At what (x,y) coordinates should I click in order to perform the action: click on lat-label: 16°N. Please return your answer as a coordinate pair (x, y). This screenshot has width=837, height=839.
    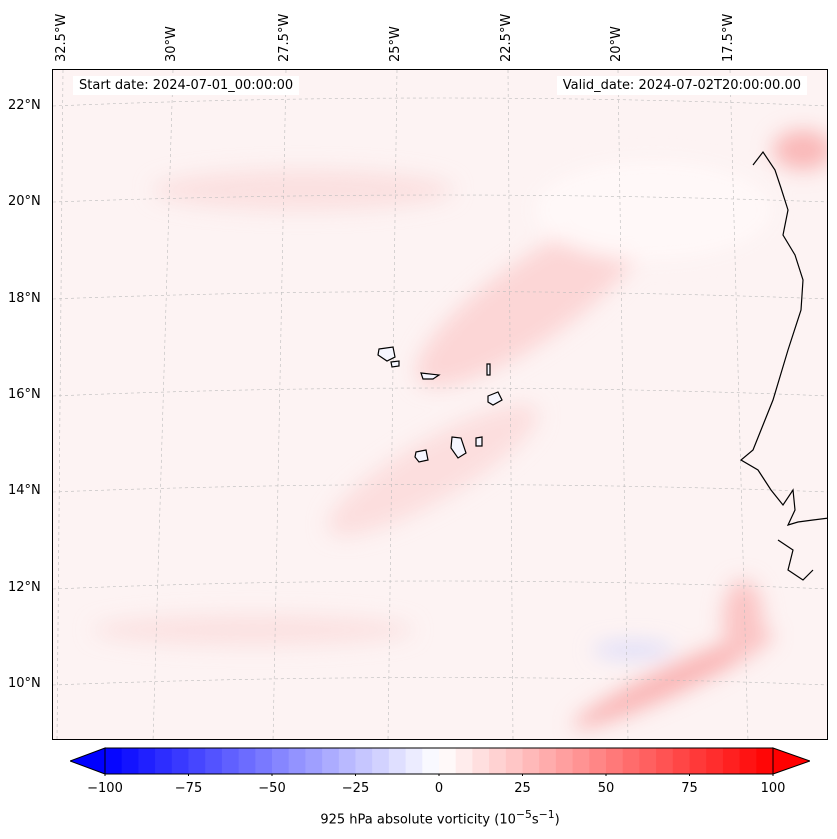
    Looking at the image, I should click on (24, 394).